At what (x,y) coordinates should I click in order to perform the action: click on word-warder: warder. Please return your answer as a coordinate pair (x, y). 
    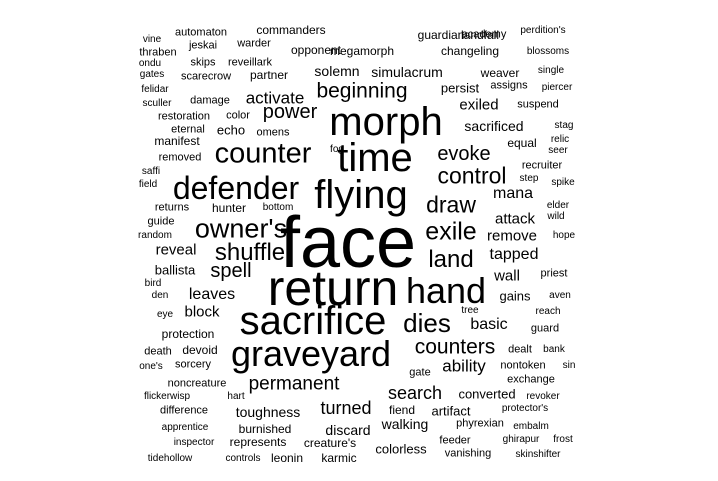
    Looking at the image, I should click on (254, 43).